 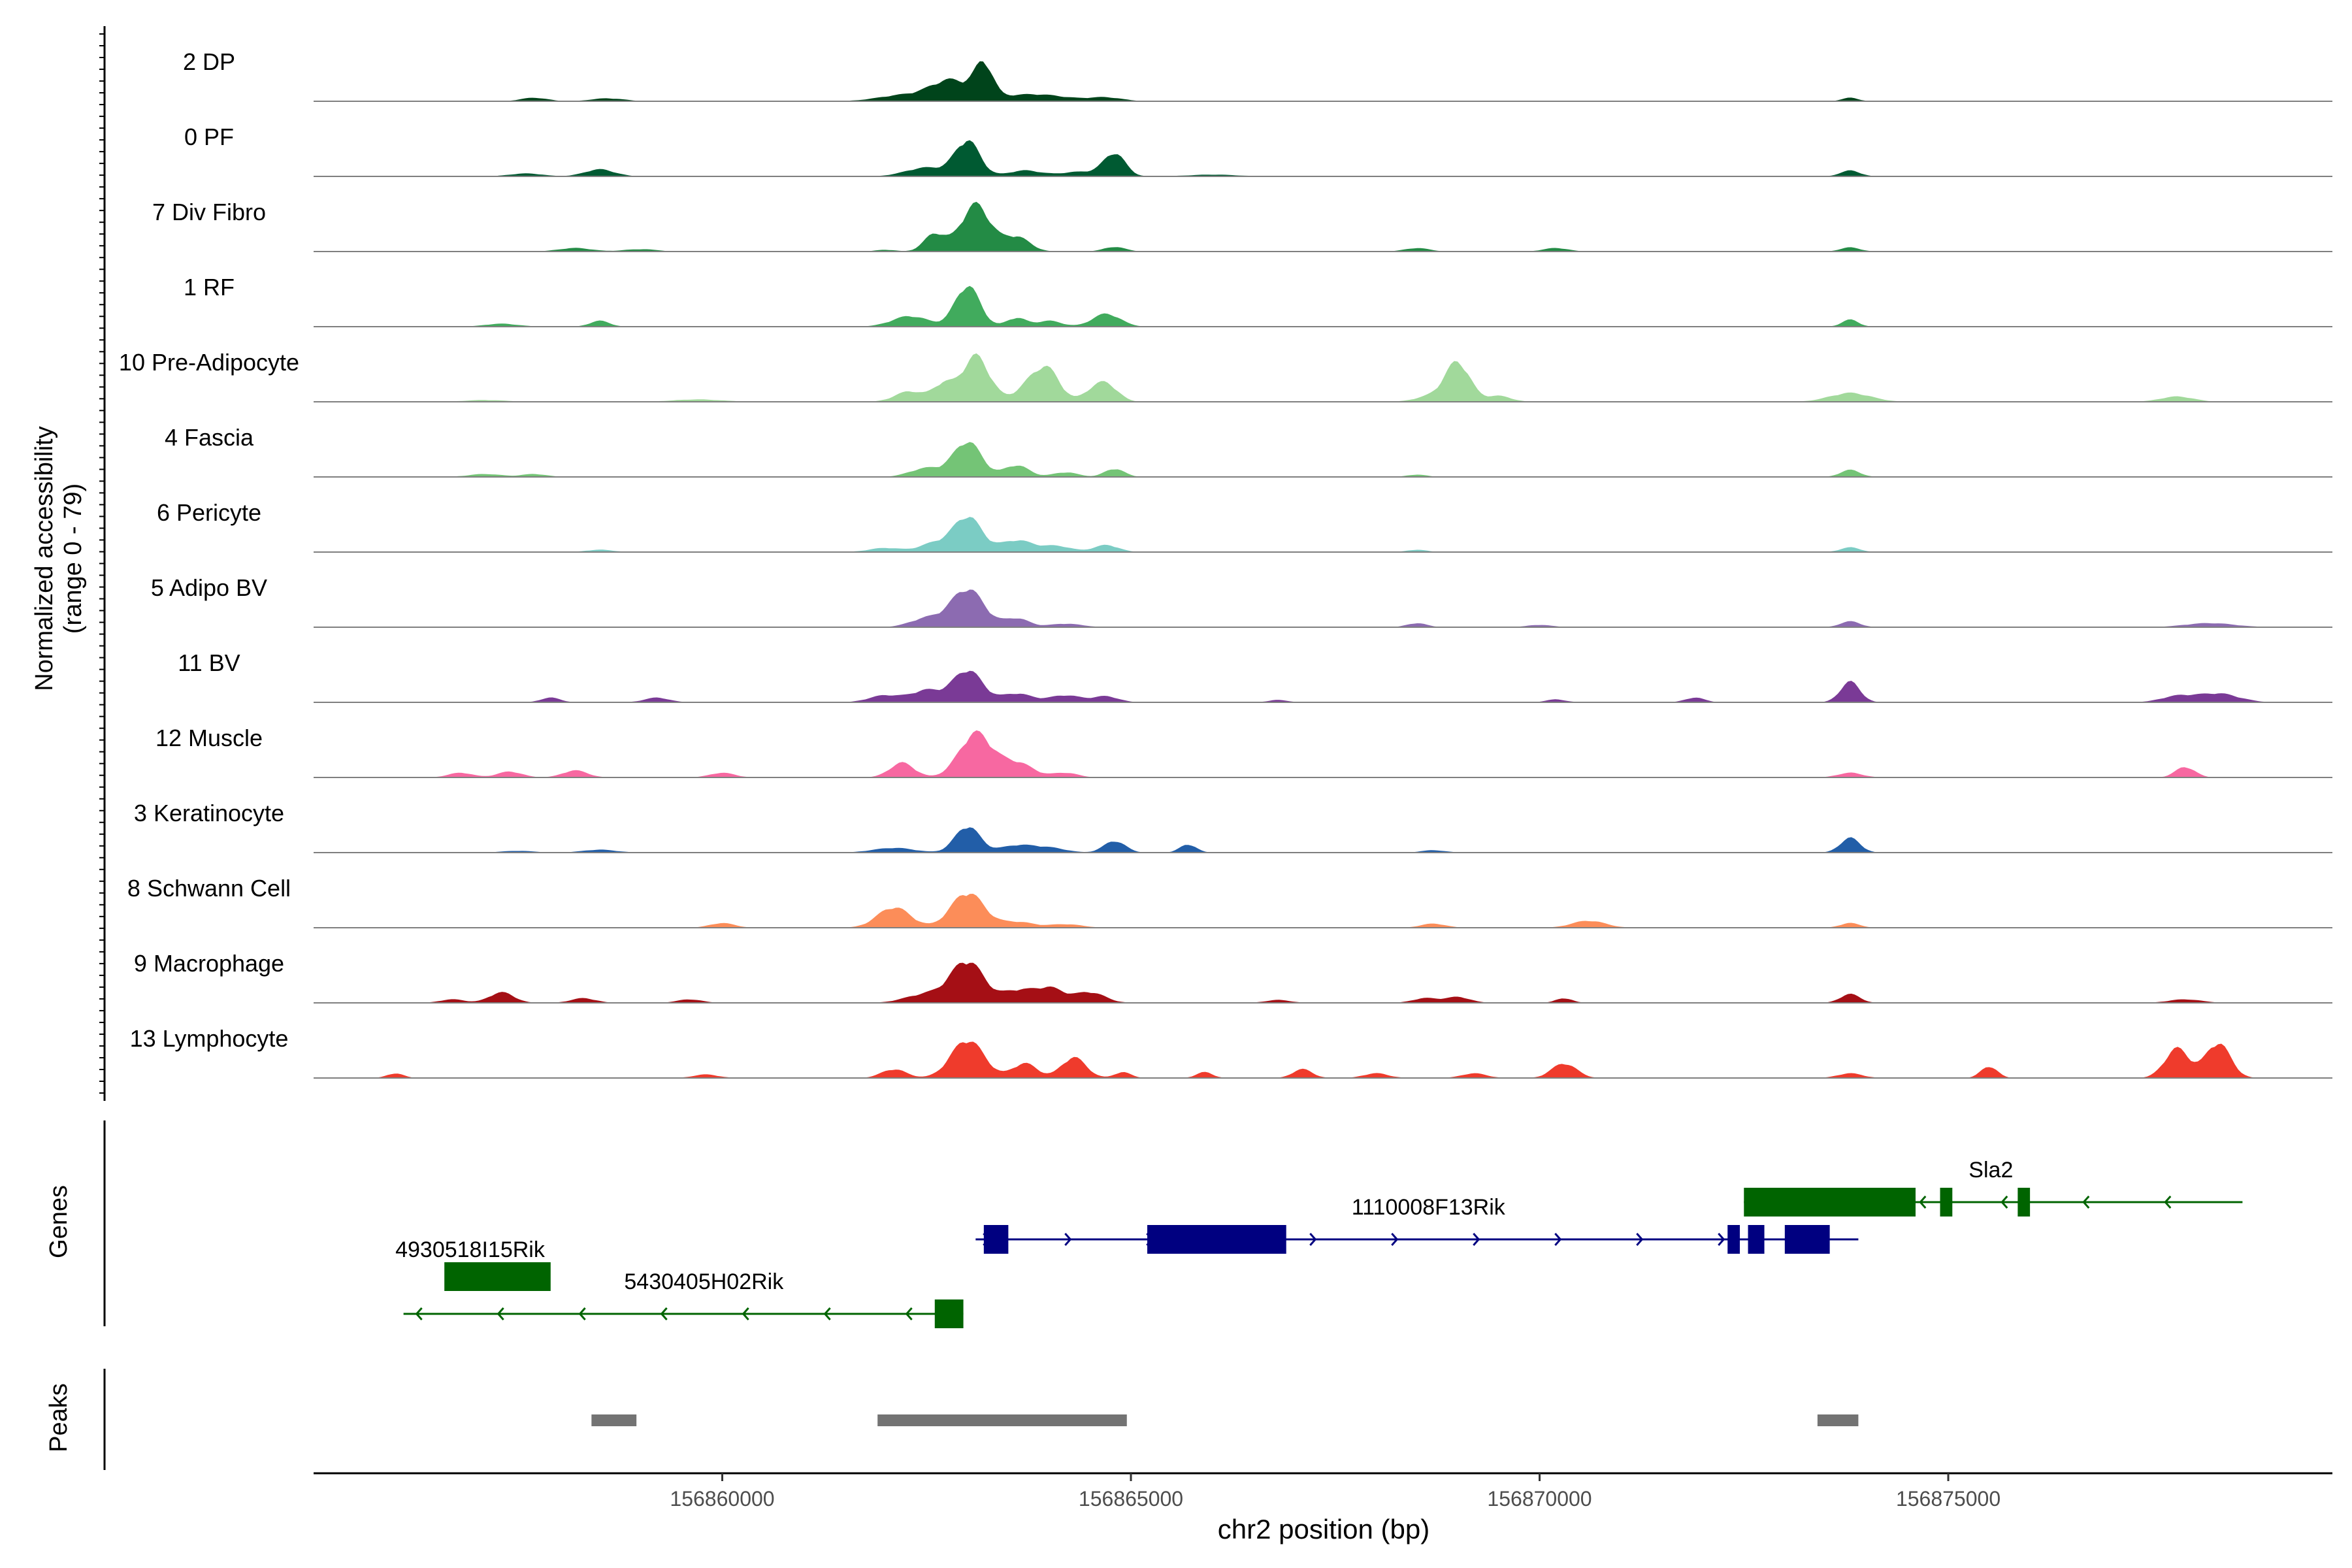 I want to click on track-8: 5 Adipo BV, so click(x=1241, y=601).